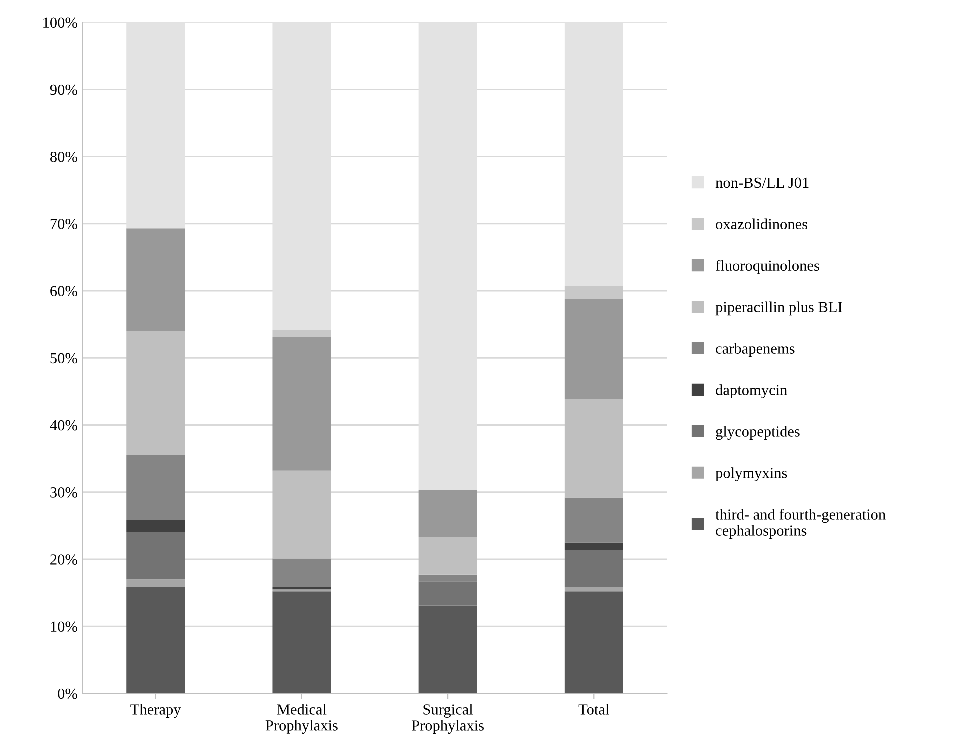 This screenshot has width=974, height=754. I want to click on legend-label: piperacillin plus BLI, so click(779, 309).